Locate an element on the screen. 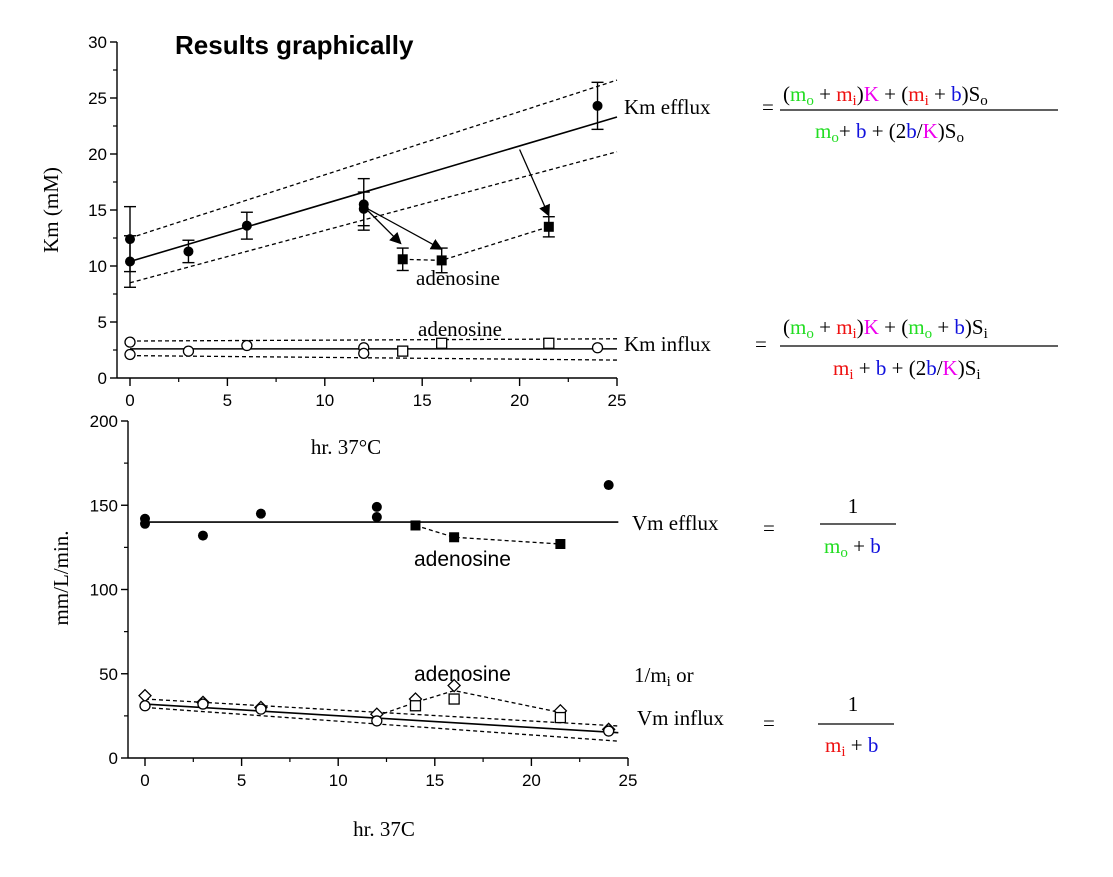 The height and width of the screenshot is (877, 1113). bottom-y-tick-label: 50 is located at coordinates (108, 674).